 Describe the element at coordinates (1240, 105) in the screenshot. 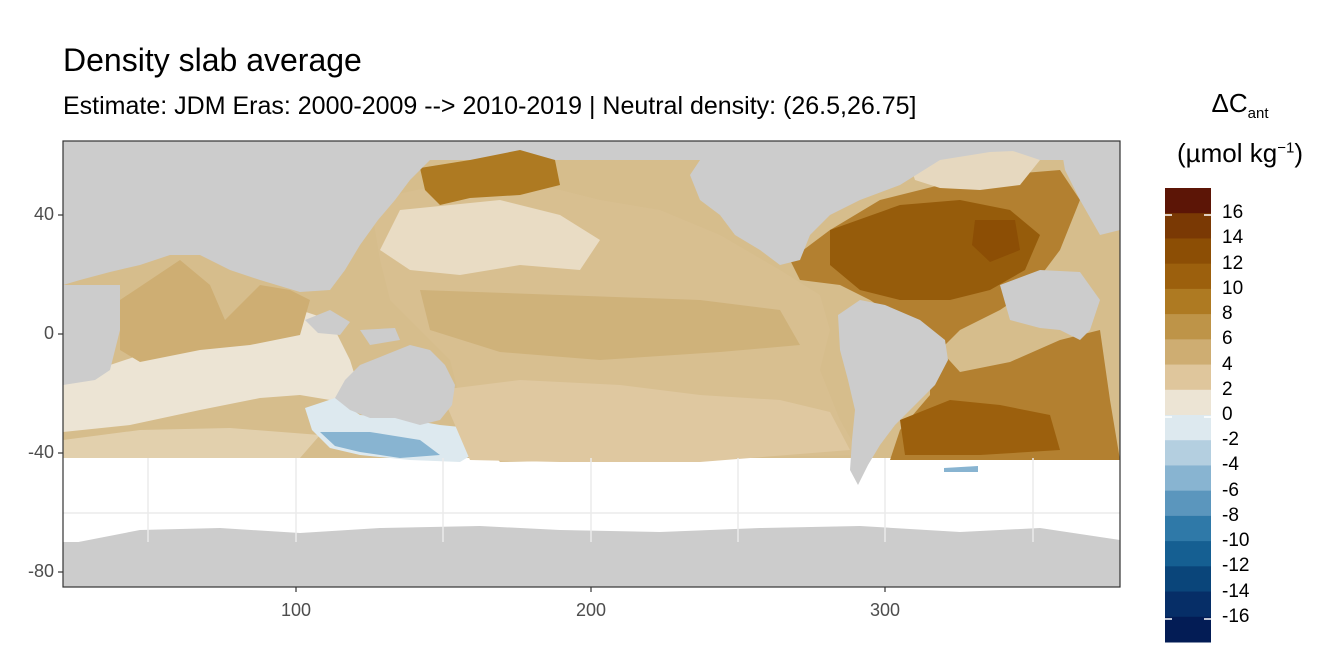

I see `legend-title: ΔCant` at that location.